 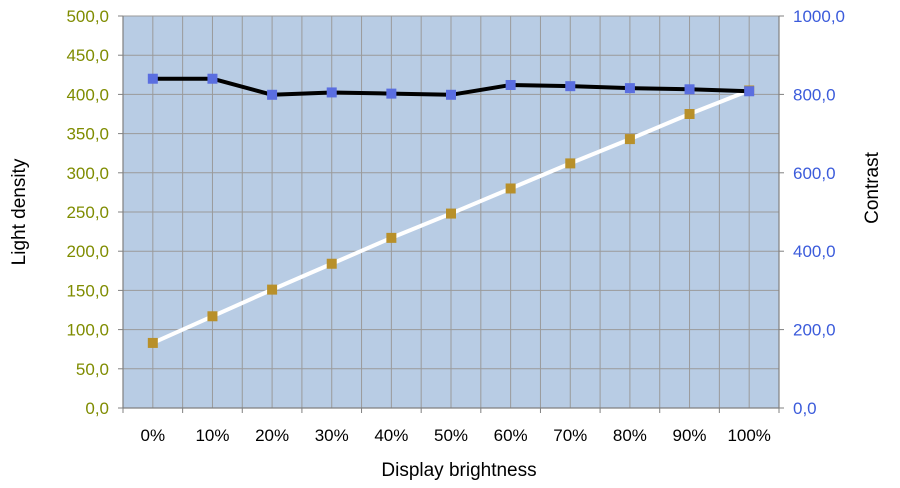 I want to click on right-axis-ticks: 0,0 200,0 400,0 600,0 800,0 1000,0, so click(x=812, y=212).